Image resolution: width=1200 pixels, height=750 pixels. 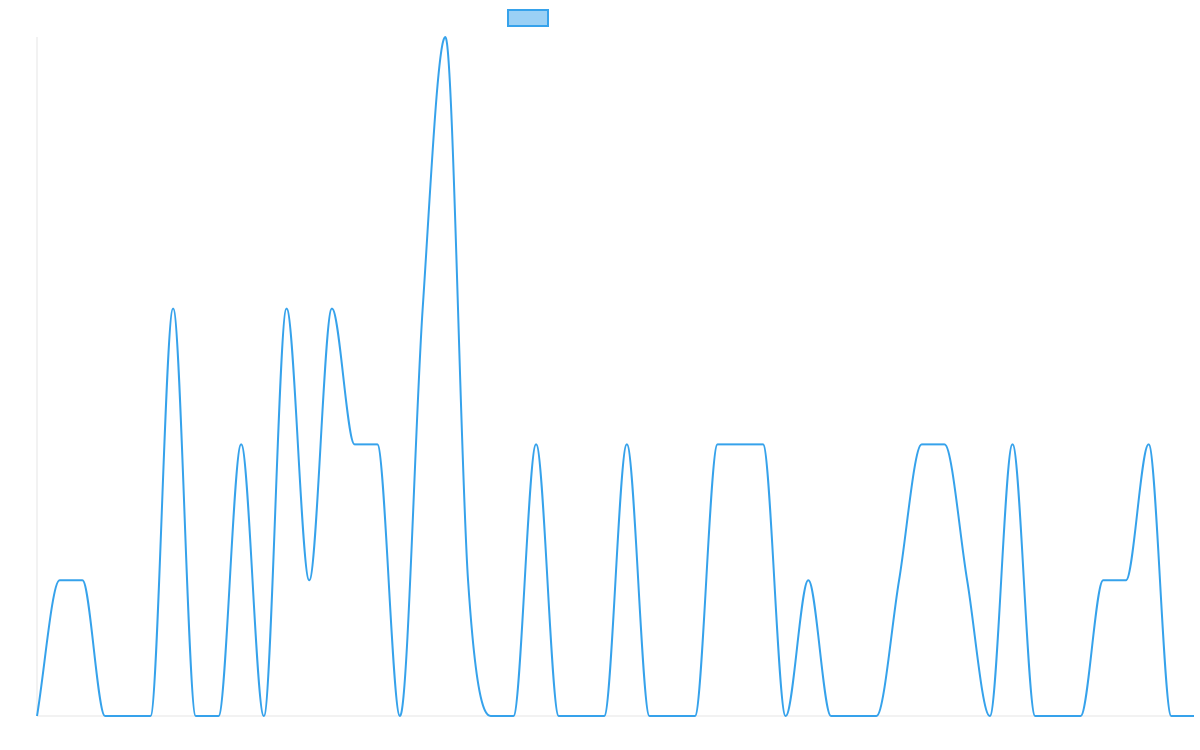 I want to click on legend-swatch, so click(x=528, y=18).